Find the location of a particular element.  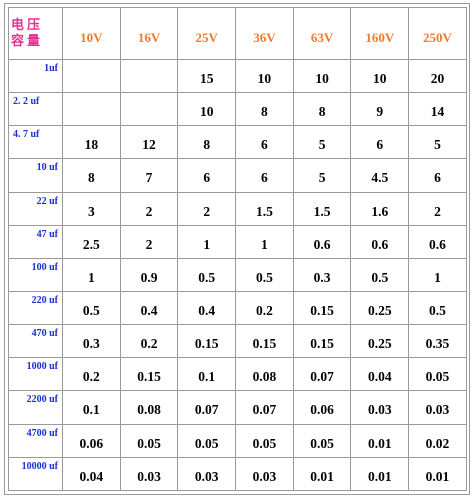

capacity-label: 4. 7 uf is located at coordinates (35, 142).